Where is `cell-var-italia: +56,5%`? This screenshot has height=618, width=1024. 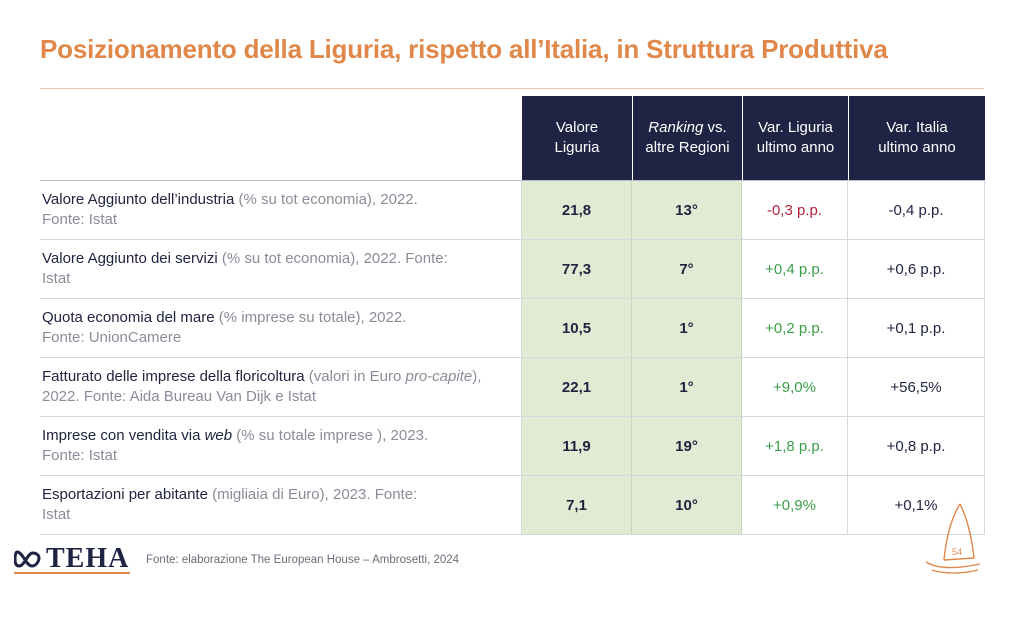 cell-var-italia: +56,5% is located at coordinates (916, 387).